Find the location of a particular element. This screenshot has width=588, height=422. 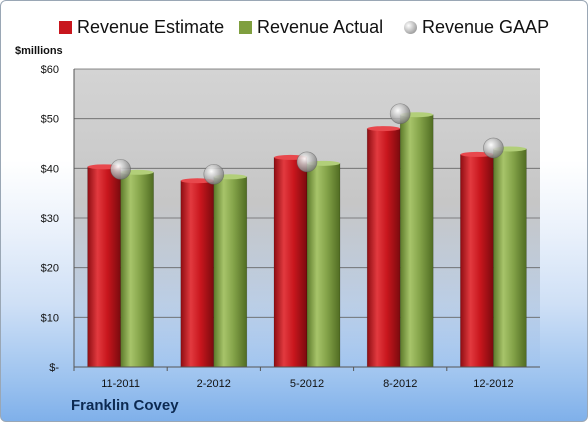

x-tick-label: 12-2012 is located at coordinates (493, 384).